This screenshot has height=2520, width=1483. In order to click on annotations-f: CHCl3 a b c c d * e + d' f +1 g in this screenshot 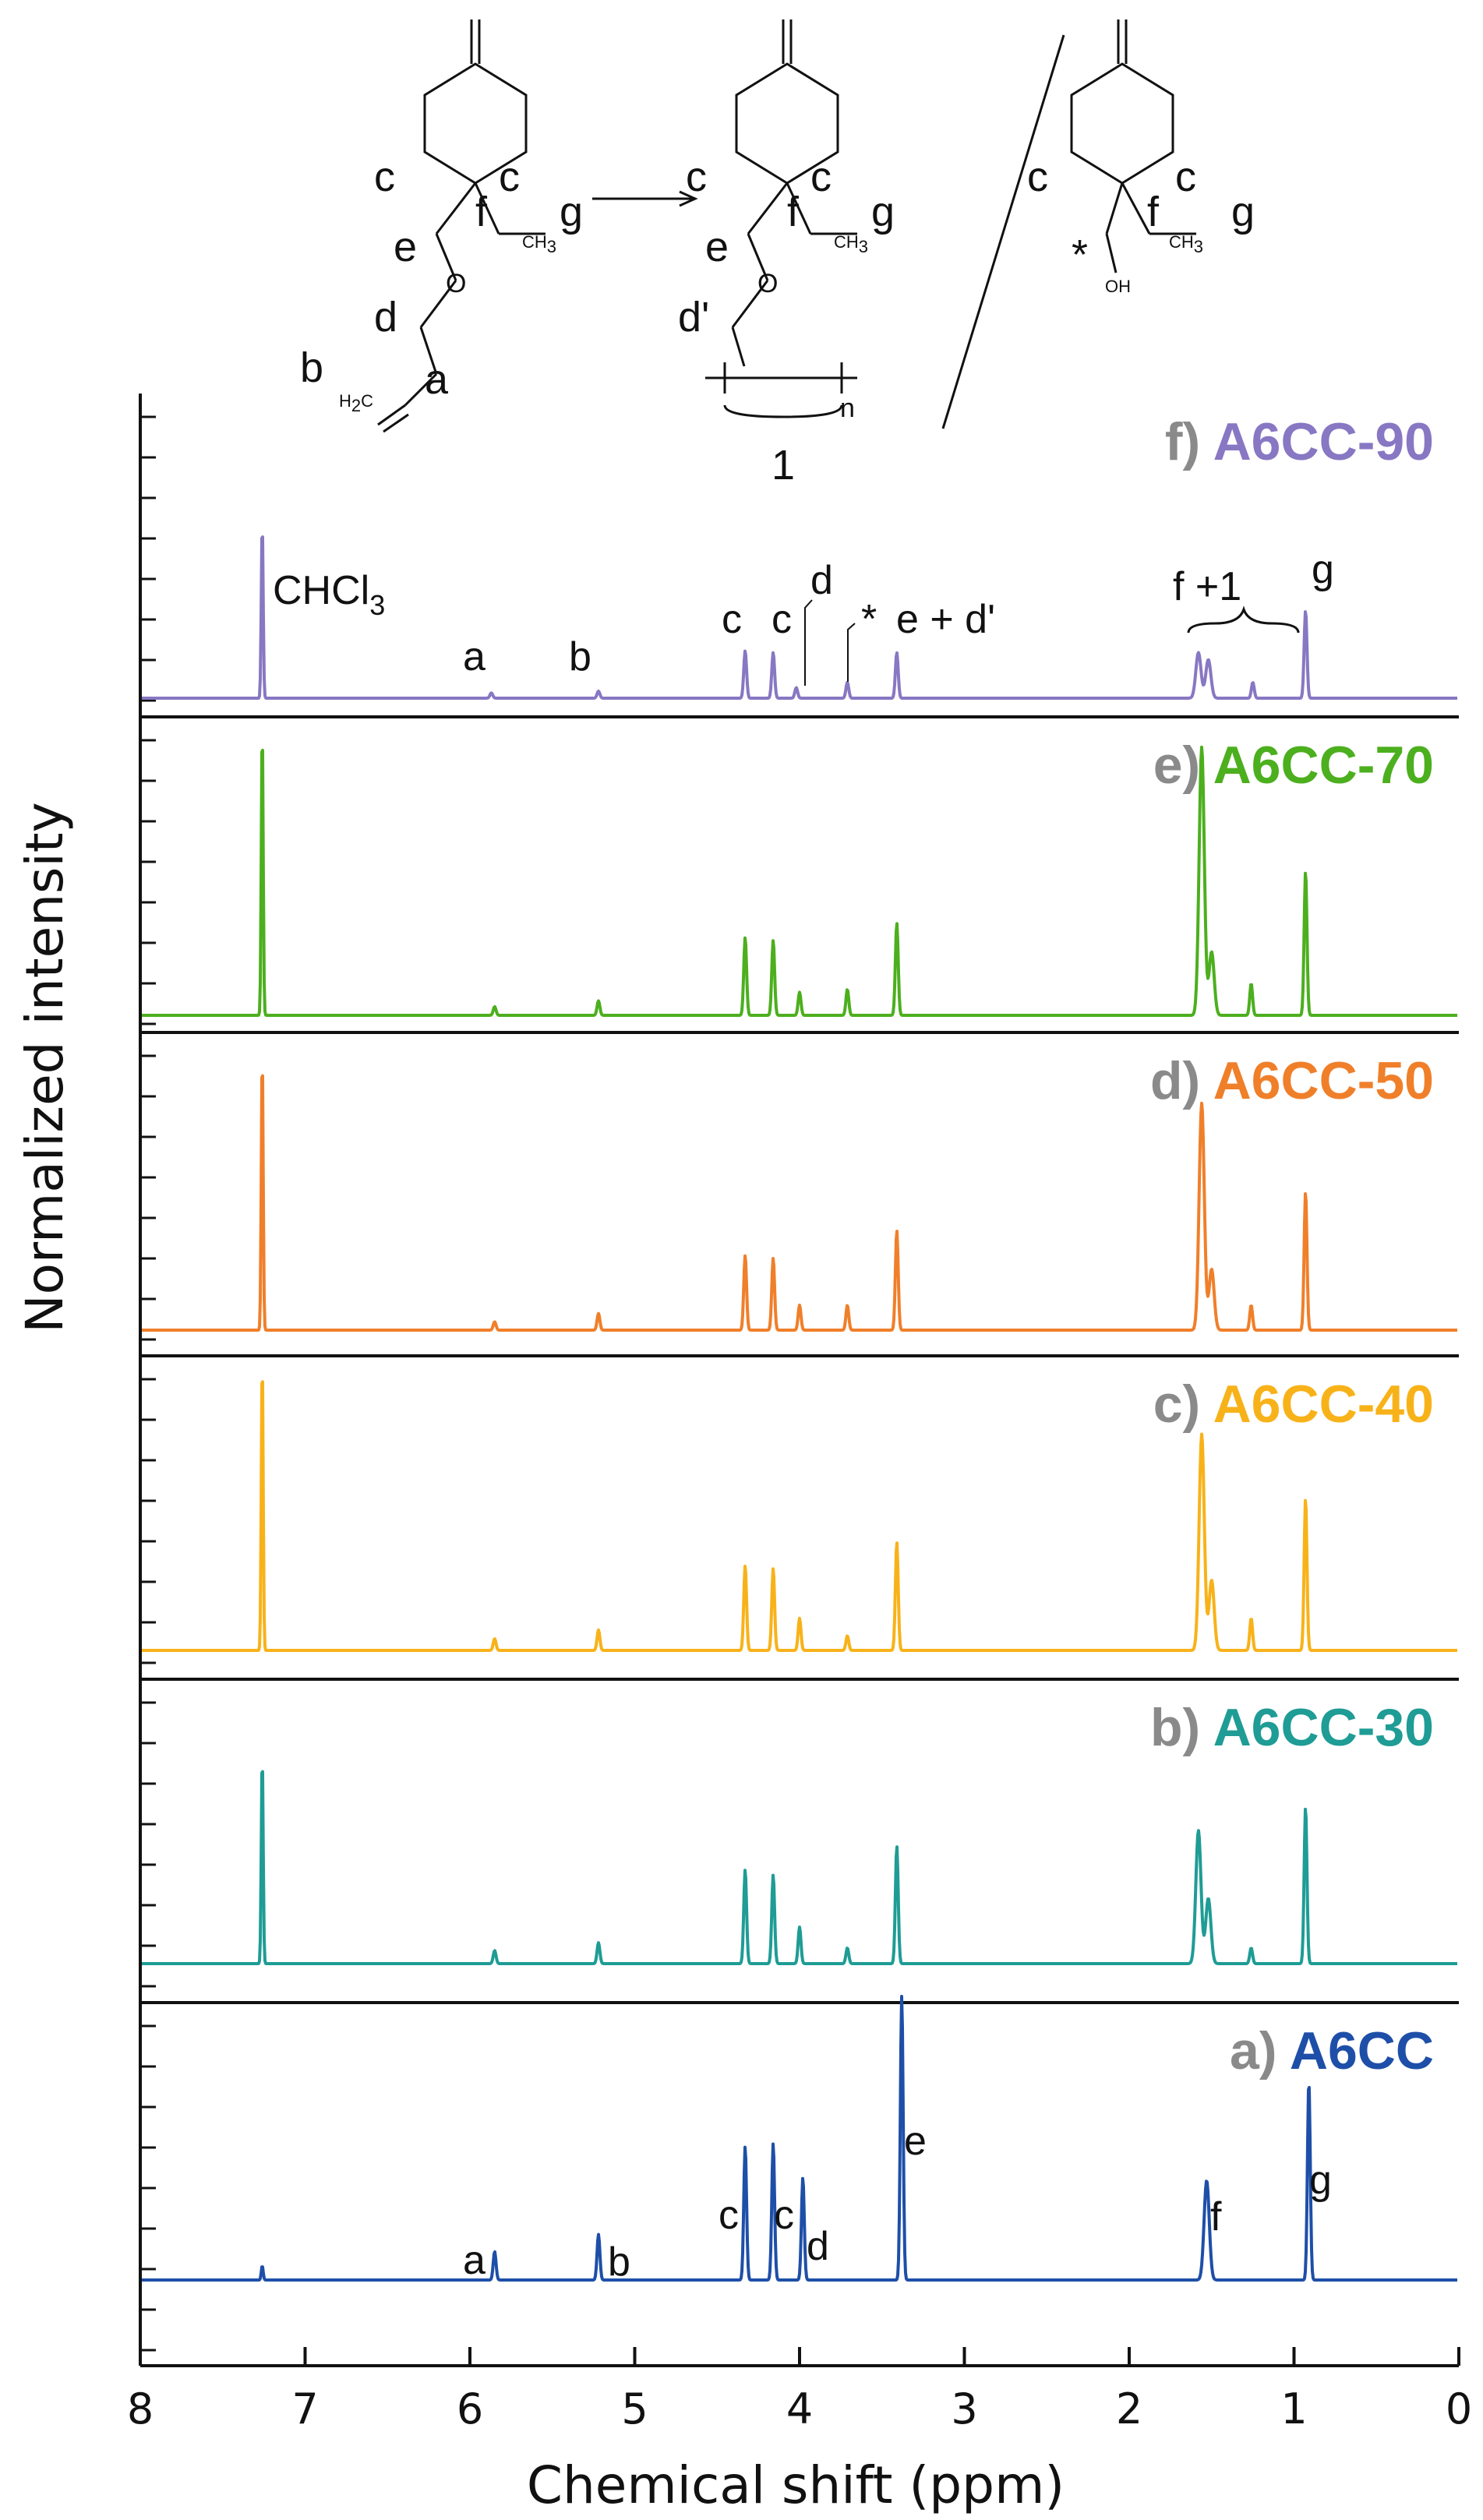, I will do `click(803, 617)`.